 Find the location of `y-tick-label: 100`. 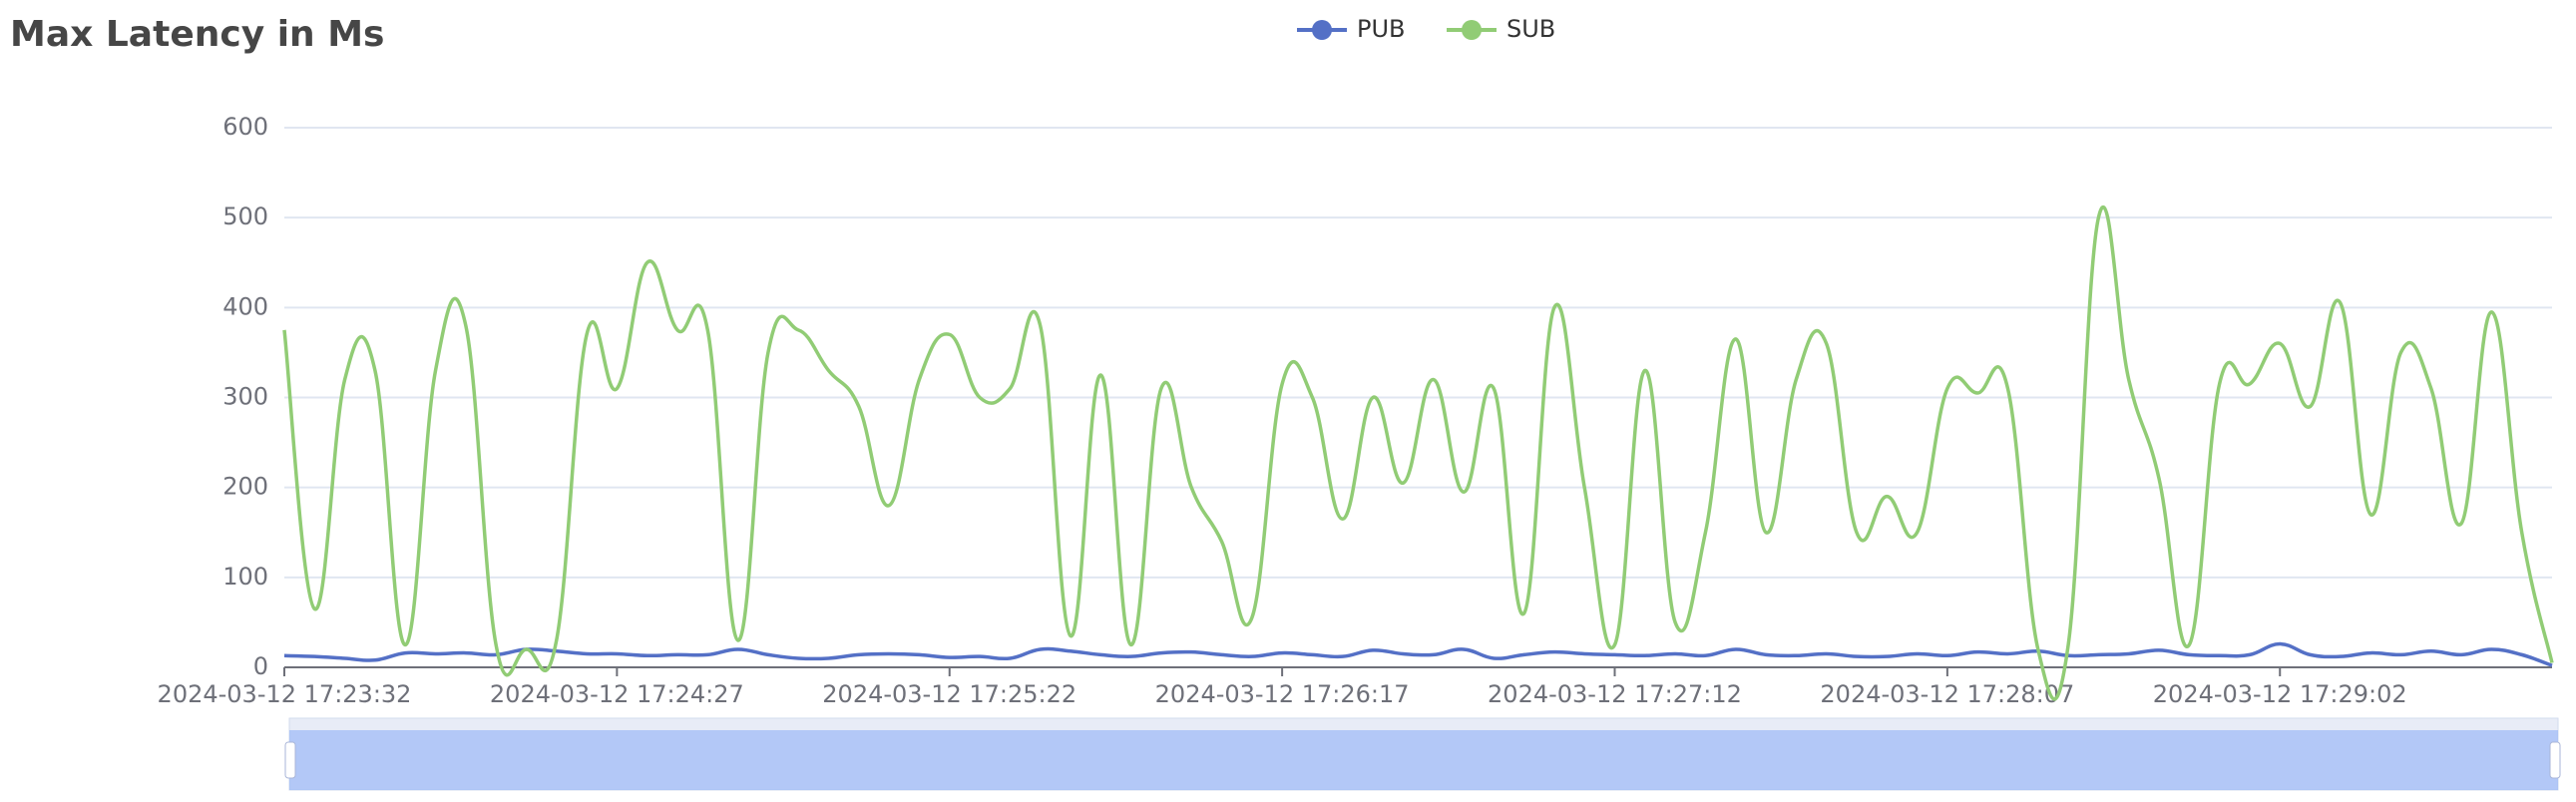

y-tick-label: 100 is located at coordinates (245, 577).